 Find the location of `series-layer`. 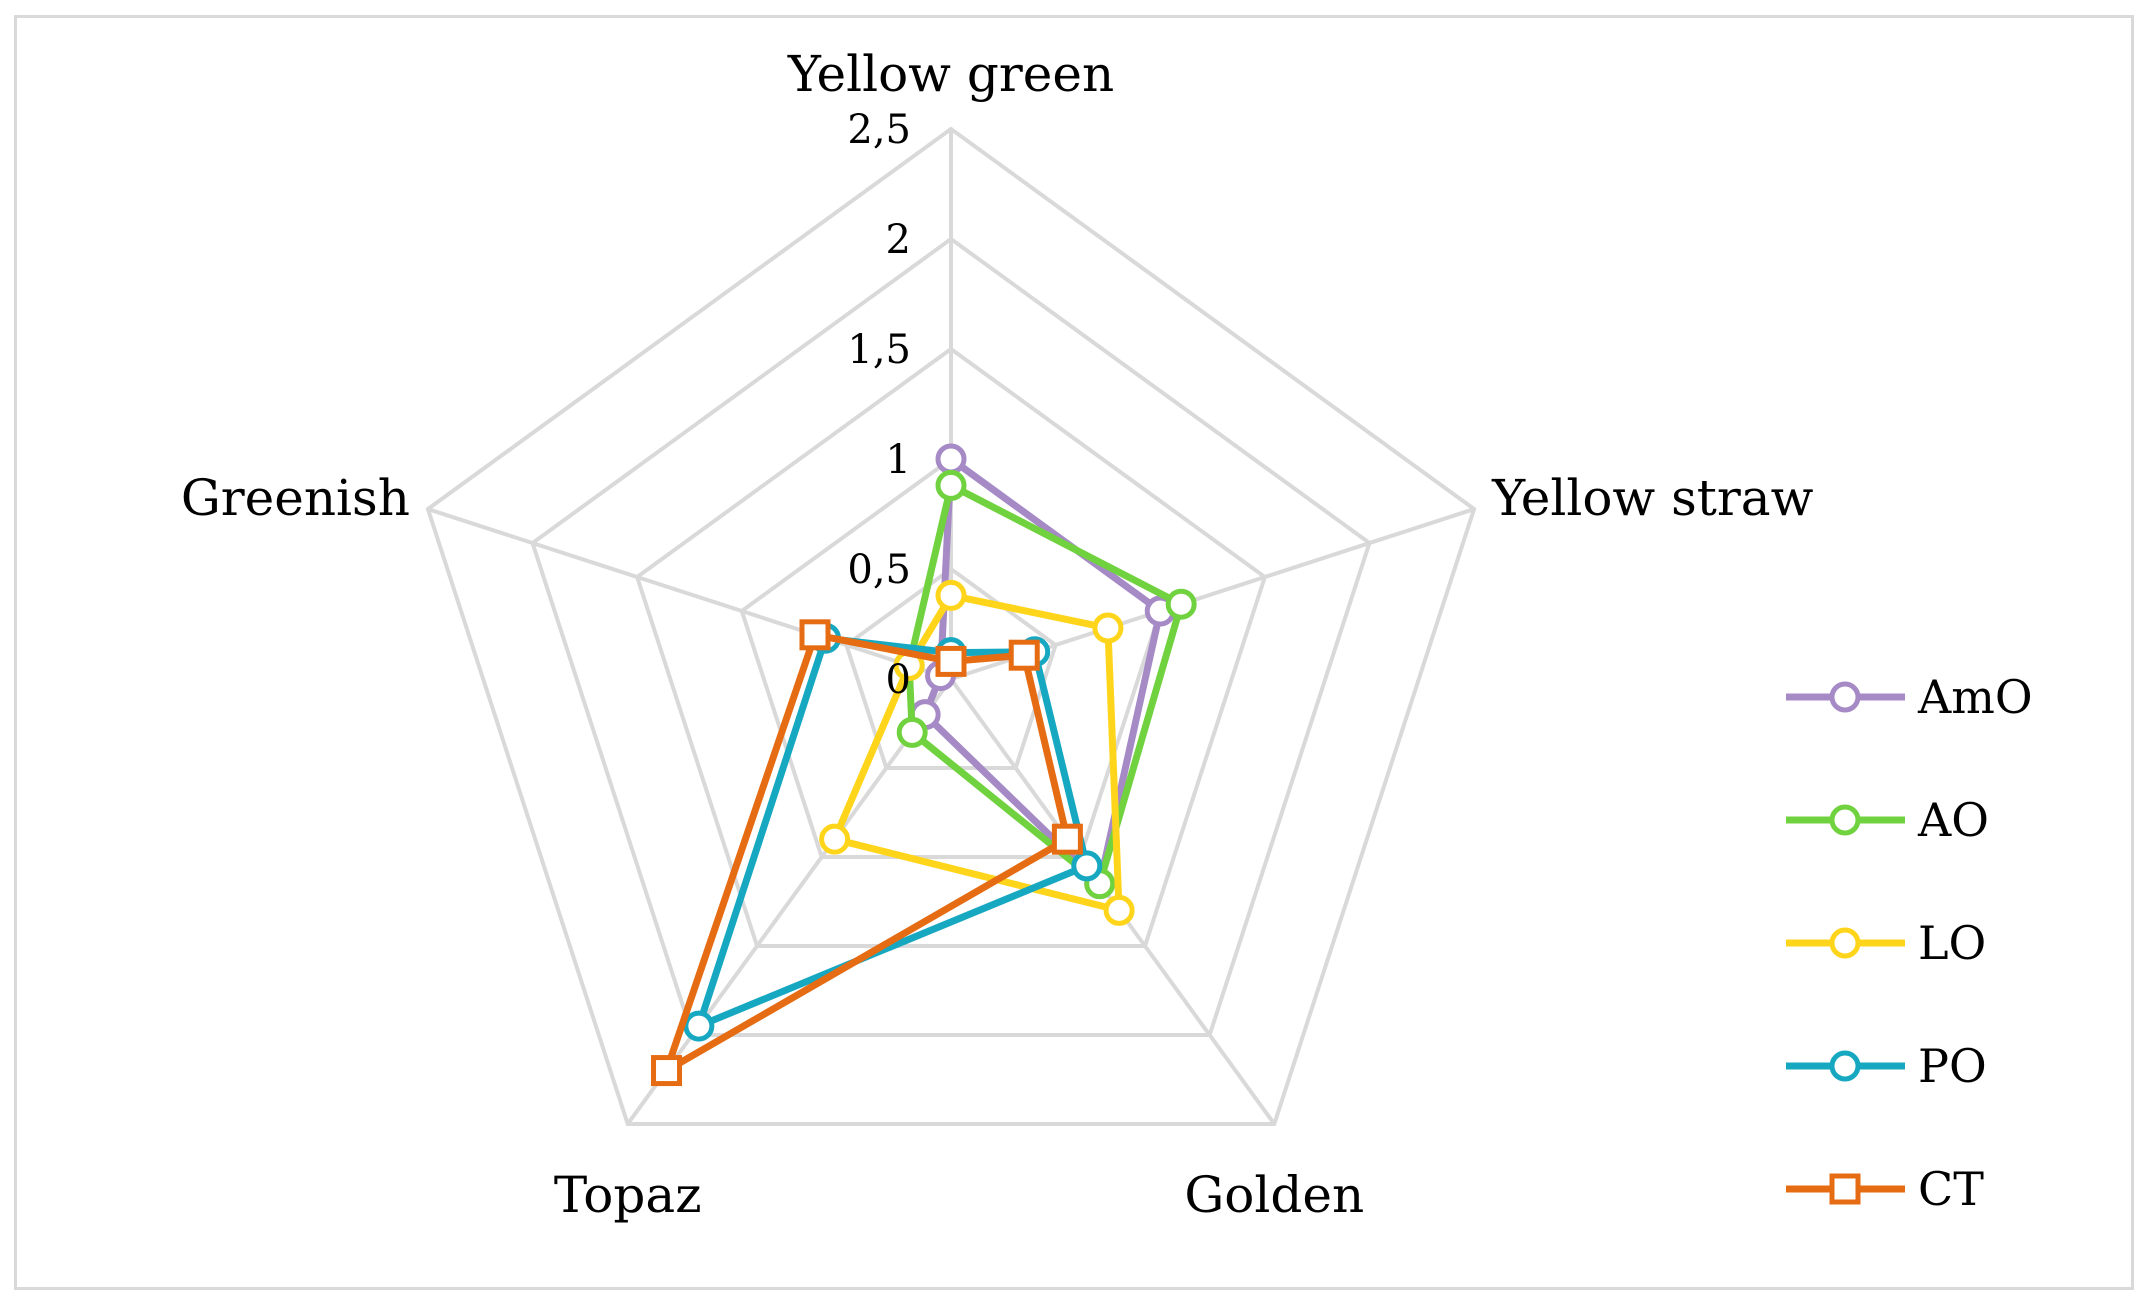

series-layer is located at coordinates (924, 765).